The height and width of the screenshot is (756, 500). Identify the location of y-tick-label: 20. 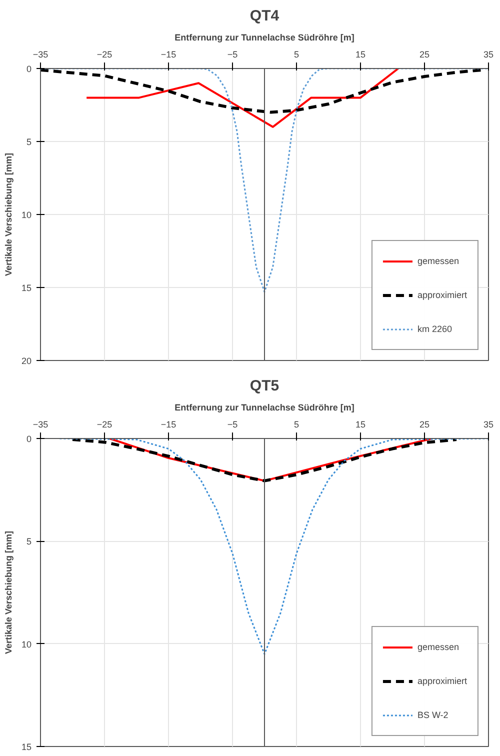
(26, 361).